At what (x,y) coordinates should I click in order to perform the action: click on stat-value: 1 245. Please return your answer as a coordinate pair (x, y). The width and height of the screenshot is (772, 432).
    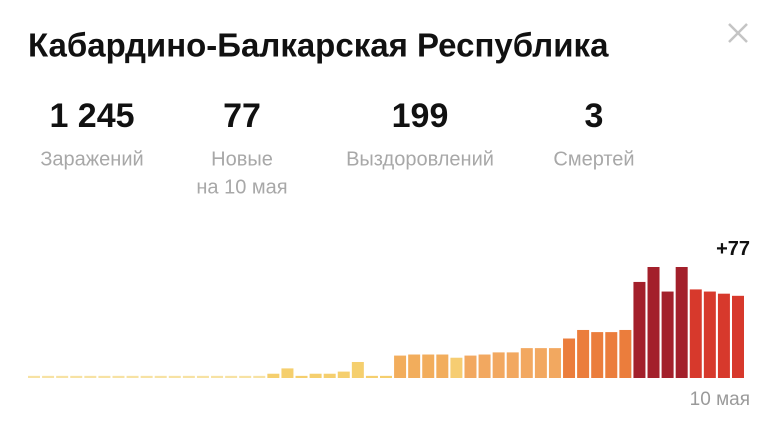
    Looking at the image, I should click on (91, 116).